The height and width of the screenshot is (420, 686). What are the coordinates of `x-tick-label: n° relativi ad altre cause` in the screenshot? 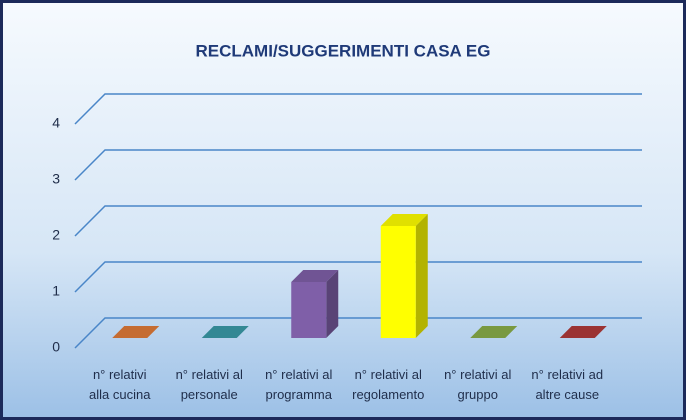 It's located at (567, 384).